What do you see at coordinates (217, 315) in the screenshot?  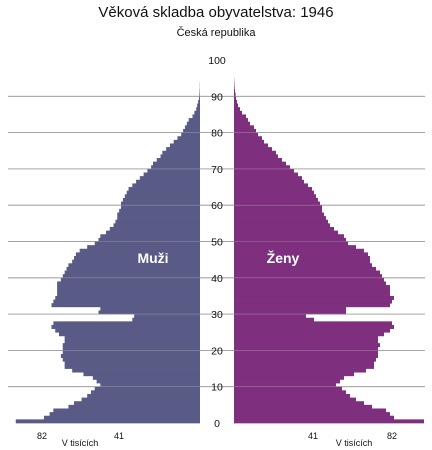 I see `age-tick-30: 30` at bounding box center [217, 315].